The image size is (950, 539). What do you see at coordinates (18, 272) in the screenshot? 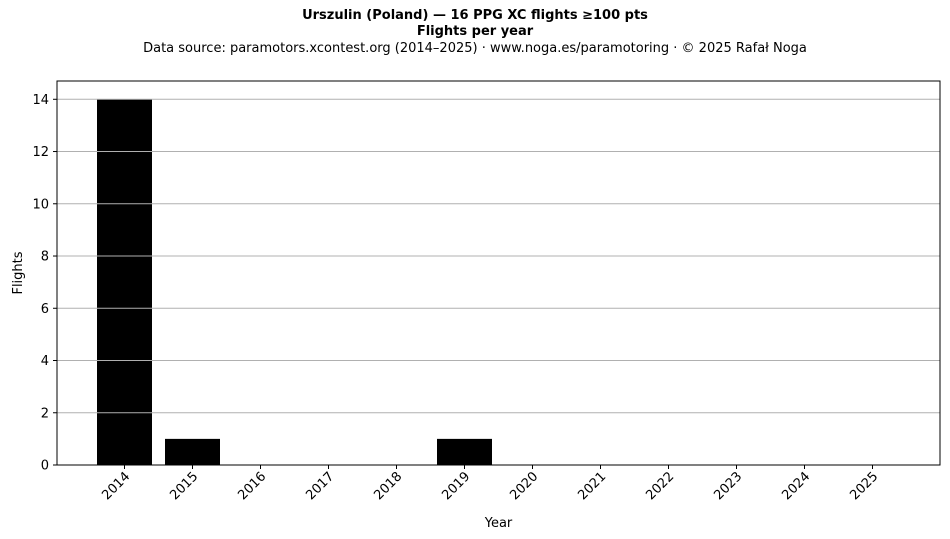
I see `y-axis-label: Flights` at bounding box center [18, 272].